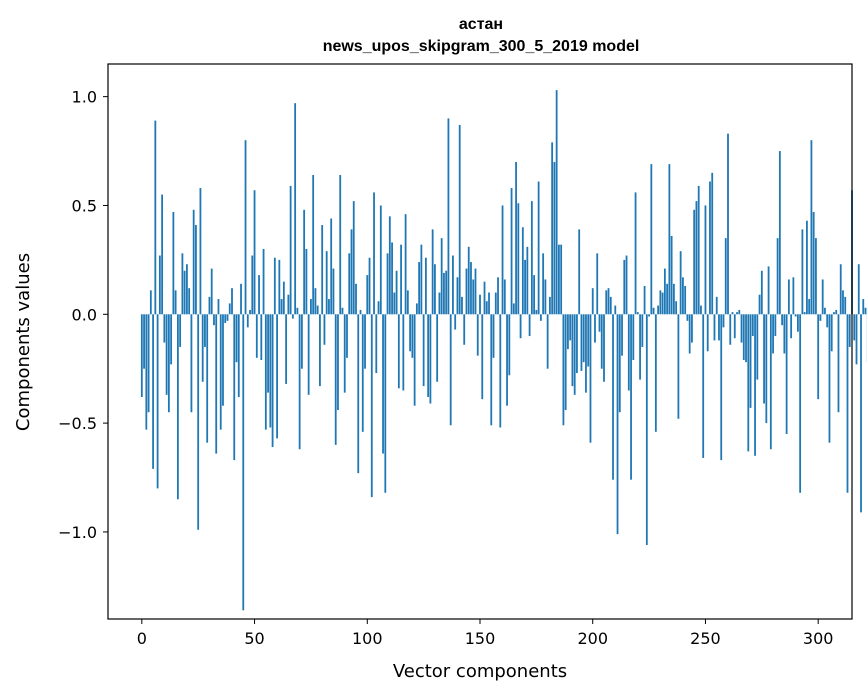 Image resolution: width=867 pixels, height=696 pixels. I want to click on x-axis-label: Vector components, so click(480, 671).